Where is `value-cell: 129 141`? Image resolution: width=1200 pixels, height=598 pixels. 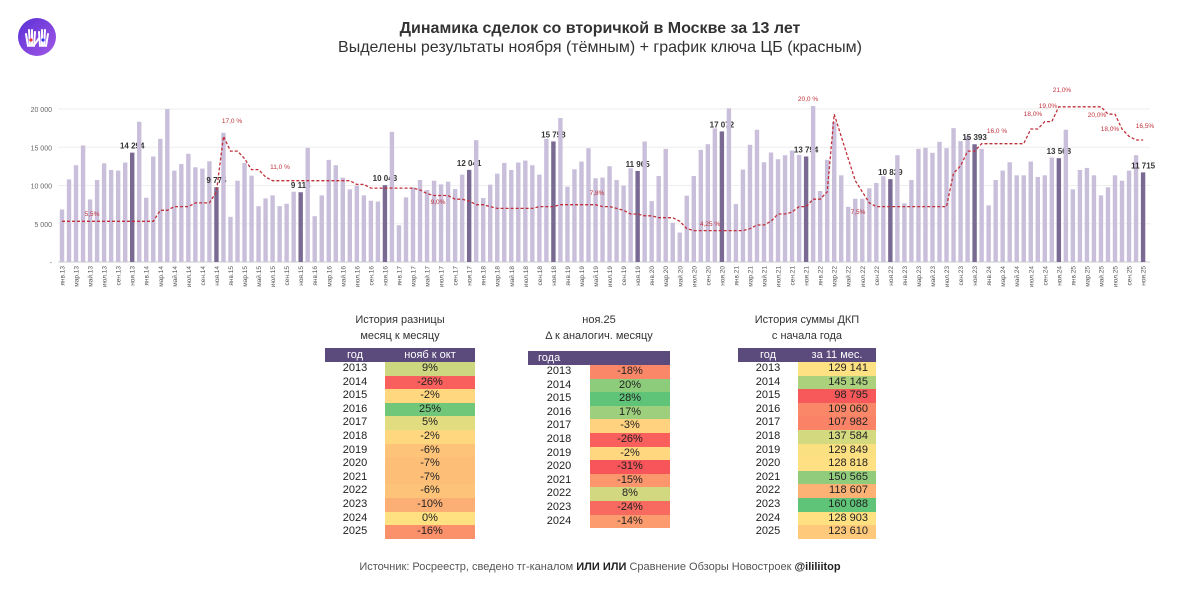 value-cell: 129 141 is located at coordinates (837, 369).